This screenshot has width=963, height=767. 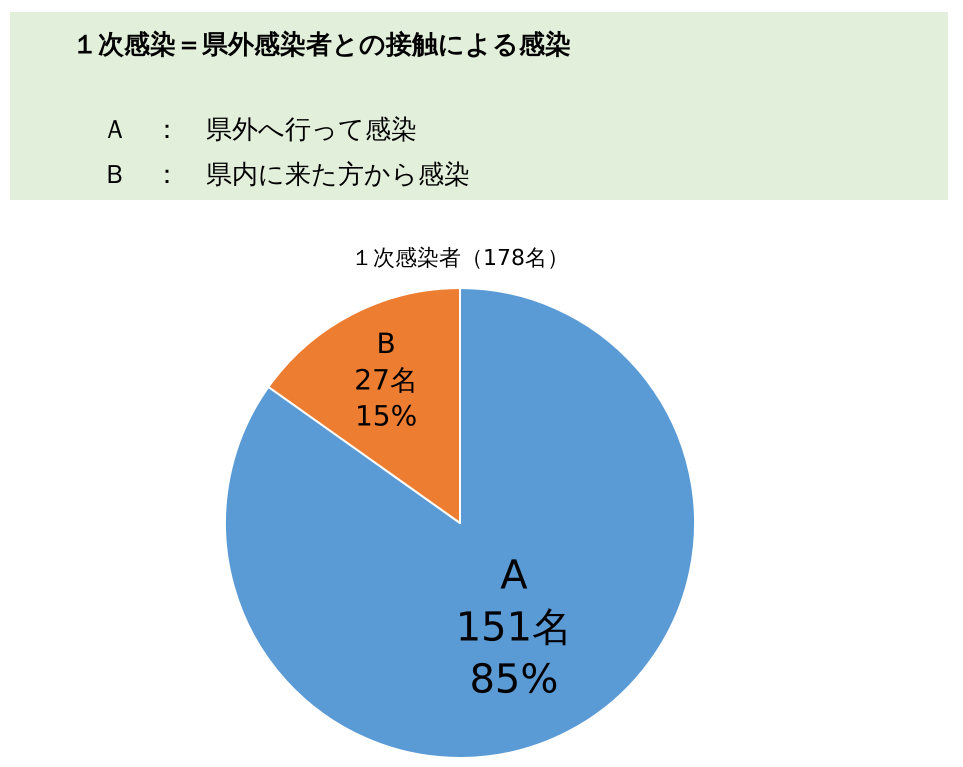 What do you see at coordinates (460, 258) in the screenshot?
I see `chart-subtitle: １次感染者（178名）` at bounding box center [460, 258].